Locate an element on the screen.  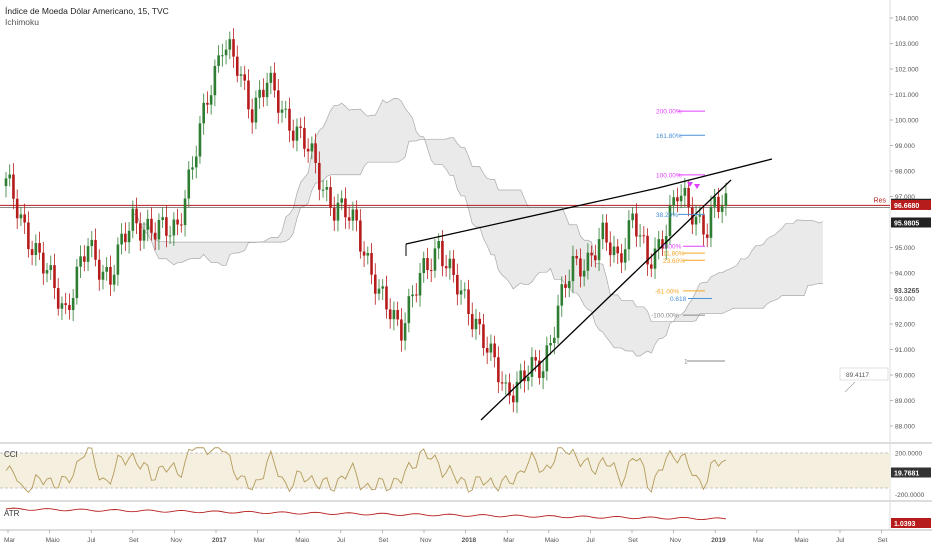
atr-last-box is located at coordinates (911, 523).